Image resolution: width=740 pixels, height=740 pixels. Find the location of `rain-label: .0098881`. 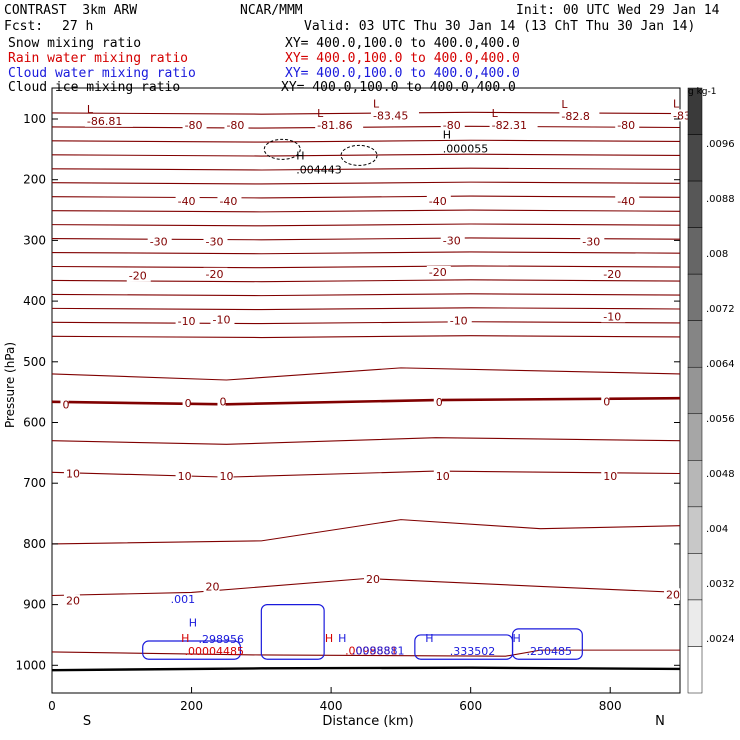

rain-label: .0098881 is located at coordinates (371, 650).